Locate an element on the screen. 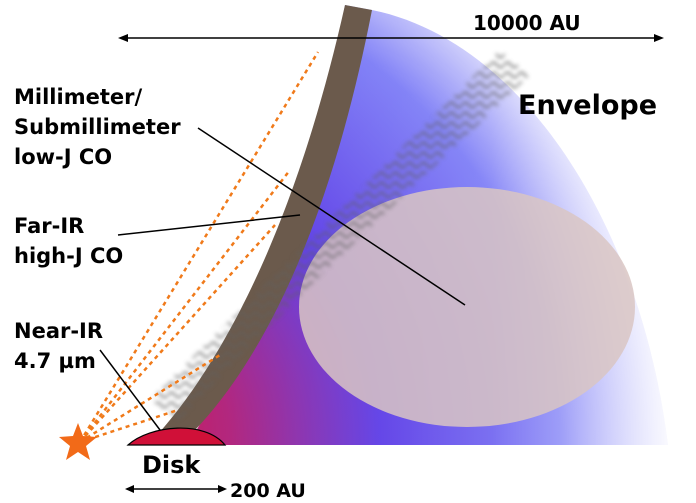 This screenshot has height=503, width=696. nir-label-line2: 4.7 µm is located at coordinates (55, 361).